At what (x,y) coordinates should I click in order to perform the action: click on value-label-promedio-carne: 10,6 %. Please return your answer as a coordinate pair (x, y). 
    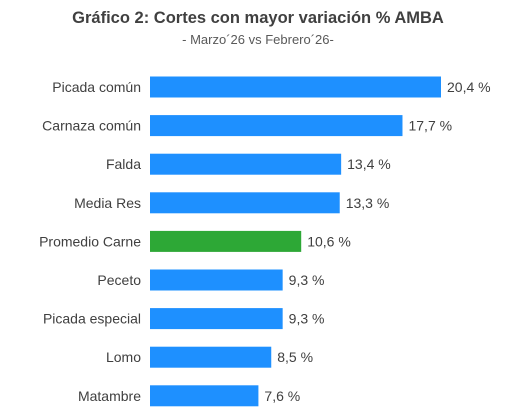
    Looking at the image, I should click on (329, 241).